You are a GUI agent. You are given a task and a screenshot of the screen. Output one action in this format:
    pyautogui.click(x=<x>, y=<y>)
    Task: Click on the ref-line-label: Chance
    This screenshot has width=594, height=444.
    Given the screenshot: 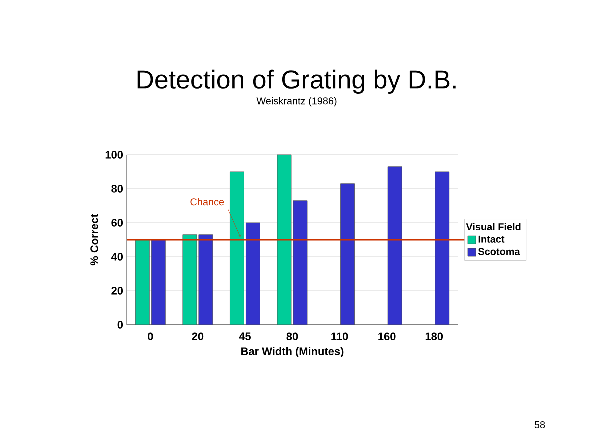 What is the action you would take?
    pyautogui.click(x=207, y=202)
    